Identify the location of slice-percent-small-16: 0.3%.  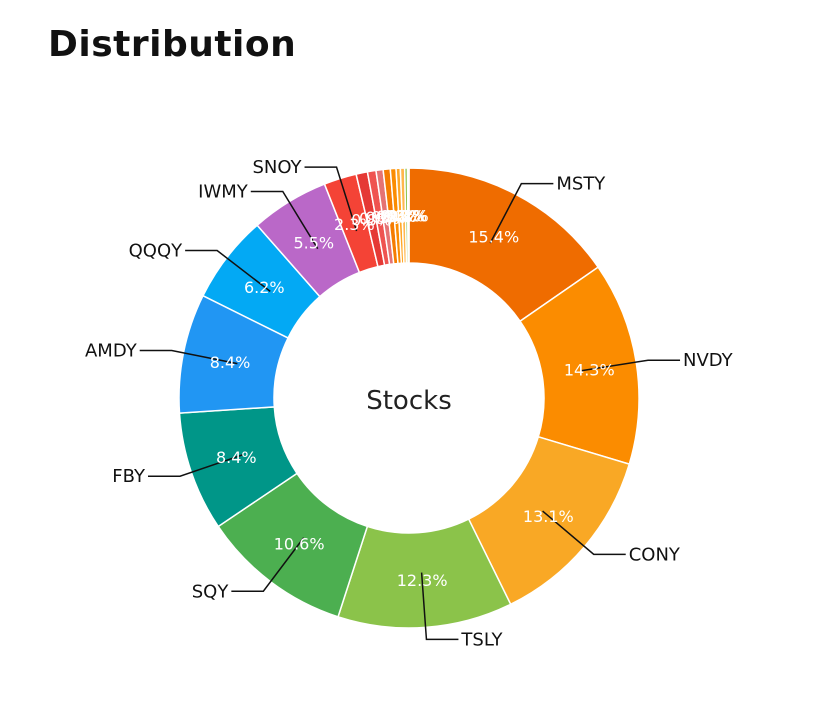
(404, 216).